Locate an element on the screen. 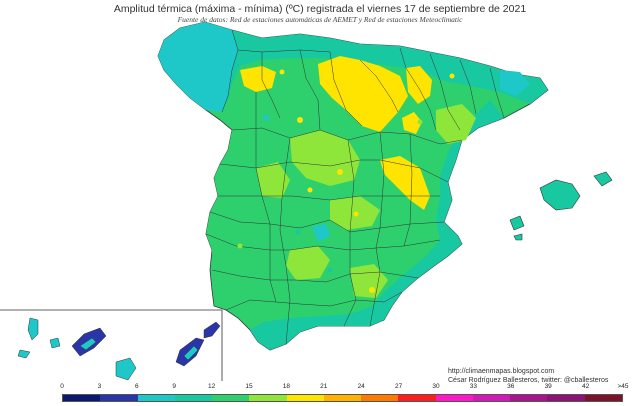  north-coast-zone is located at coordinates (353, 67).